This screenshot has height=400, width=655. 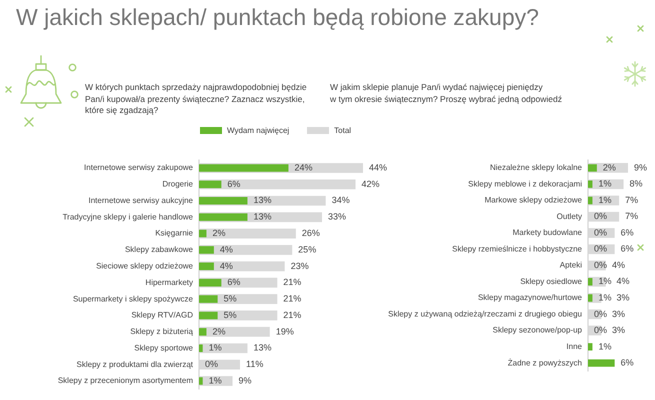 What do you see at coordinates (196, 98) in the screenshot?
I see `chart-subtitle: W których punktach sprzedaży najprawdopodobniej będzie Pan/i kupował/a prezenty świąteczne? Zaznacz wszystkie, które się zgadzają?` at bounding box center [196, 98].